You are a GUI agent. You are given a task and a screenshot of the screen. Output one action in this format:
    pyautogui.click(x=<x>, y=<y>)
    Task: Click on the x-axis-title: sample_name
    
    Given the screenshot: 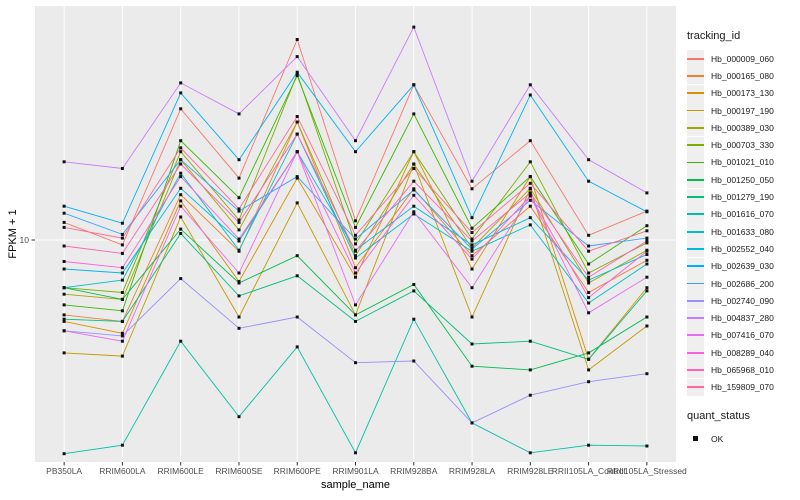 What is the action you would take?
    pyautogui.click(x=355, y=485)
    